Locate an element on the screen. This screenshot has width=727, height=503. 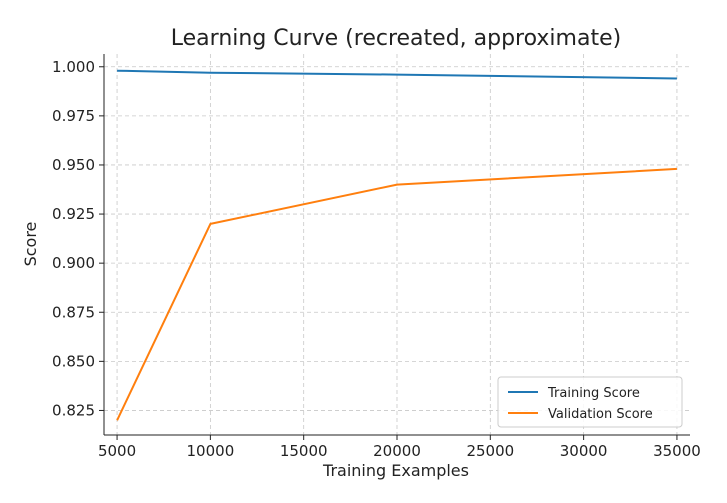
legend-label: Training Score is located at coordinates (593, 393).